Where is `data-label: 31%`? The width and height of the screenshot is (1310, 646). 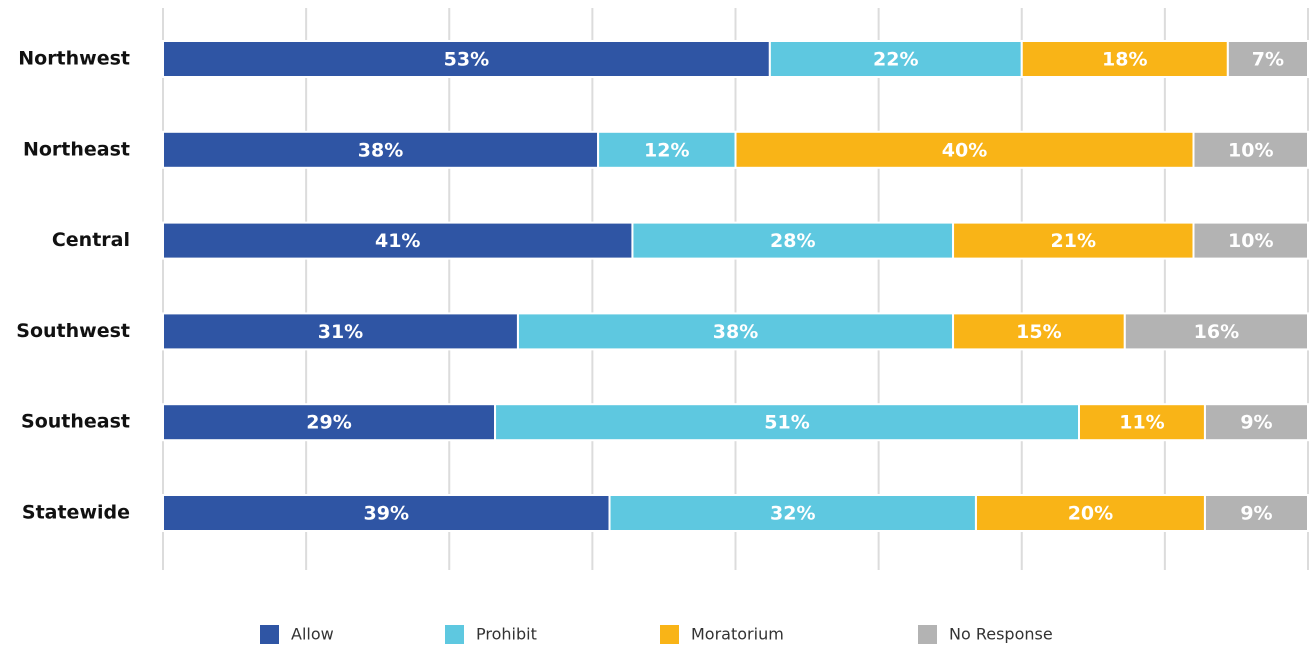 data-label: 31% is located at coordinates (340, 332).